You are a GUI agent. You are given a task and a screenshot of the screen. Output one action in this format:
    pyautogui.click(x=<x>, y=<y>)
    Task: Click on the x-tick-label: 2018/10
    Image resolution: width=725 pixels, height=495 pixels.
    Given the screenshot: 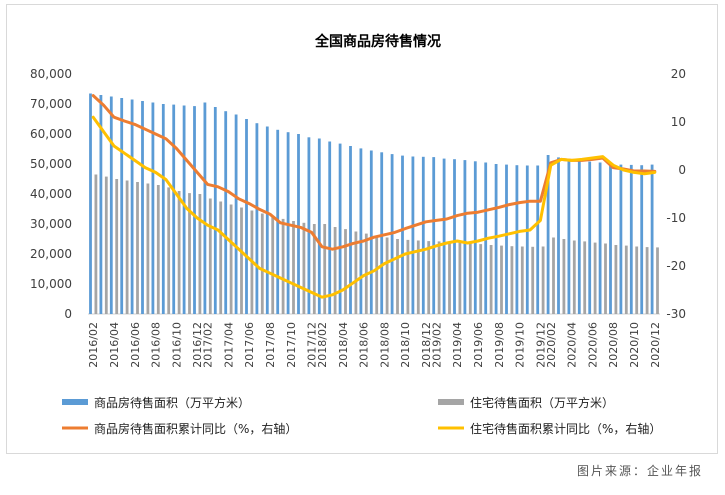 What is the action you would take?
    pyautogui.click(x=405, y=345)
    